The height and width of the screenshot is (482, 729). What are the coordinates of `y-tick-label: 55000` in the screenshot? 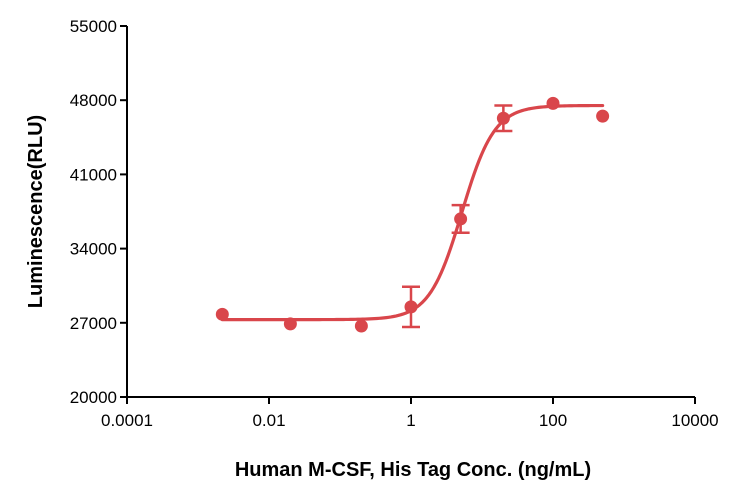 It's located at (93, 26).